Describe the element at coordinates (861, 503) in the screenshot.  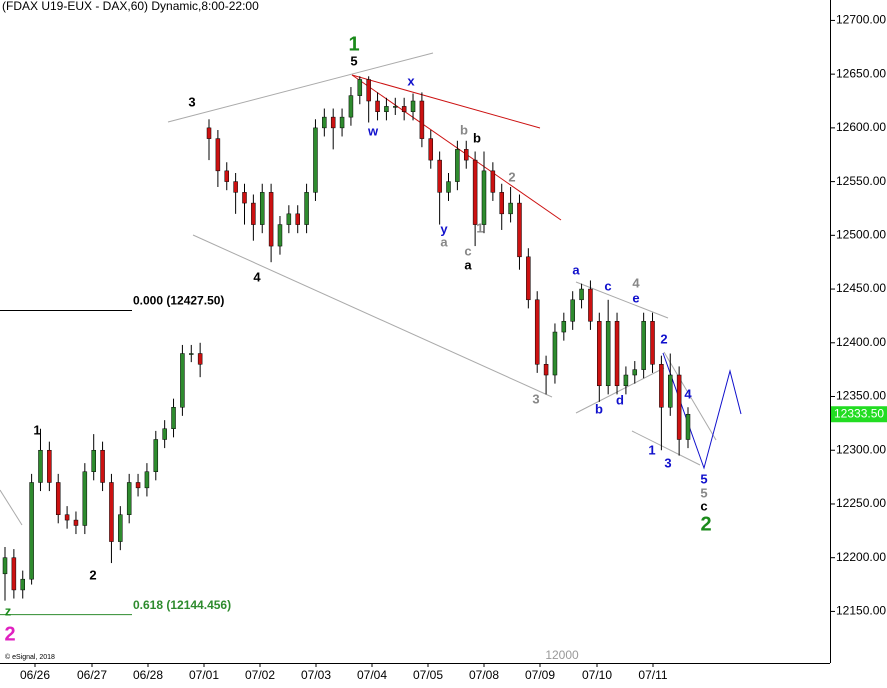
I see `y-tick-label: 12250.00` at that location.